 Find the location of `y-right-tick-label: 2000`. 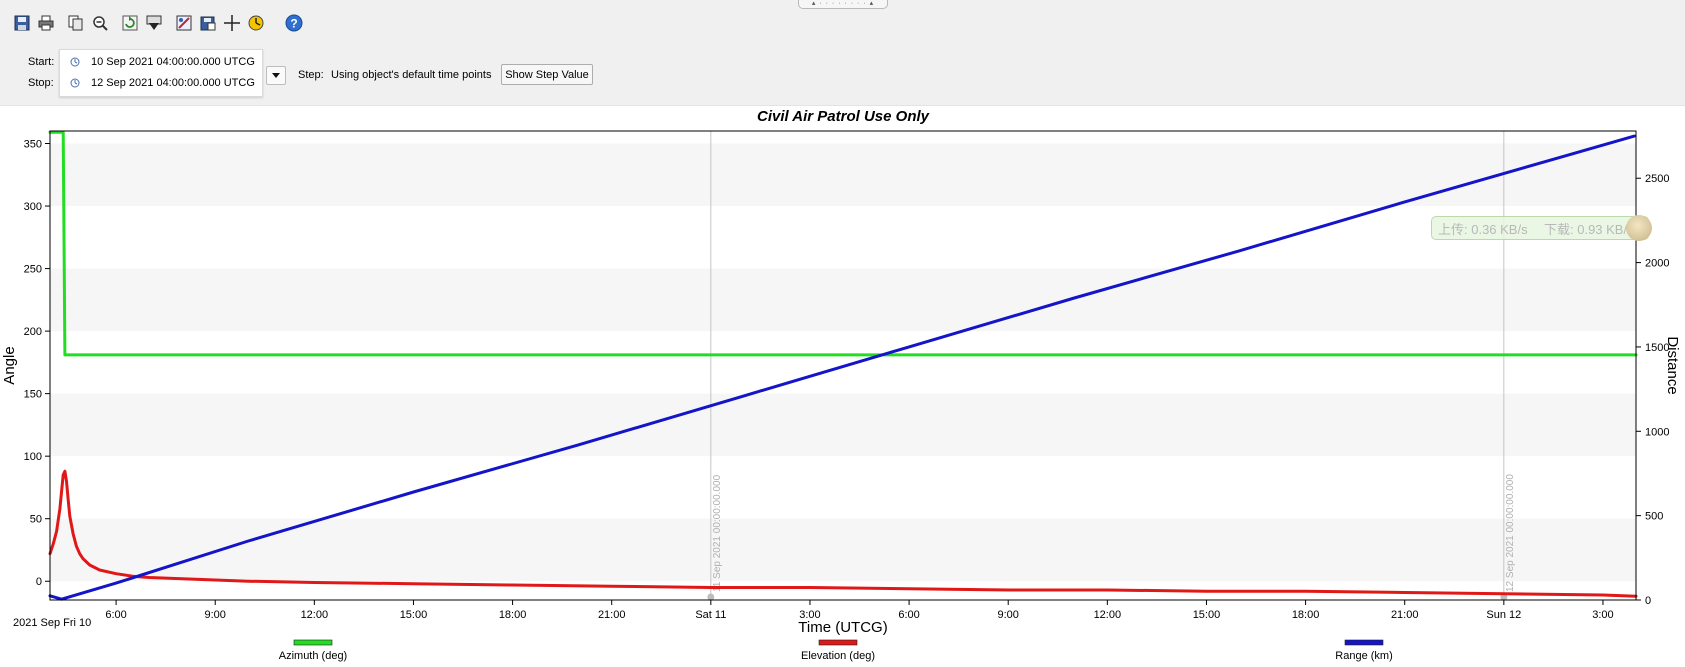

y-right-tick-label: 2000 is located at coordinates (1657, 264).